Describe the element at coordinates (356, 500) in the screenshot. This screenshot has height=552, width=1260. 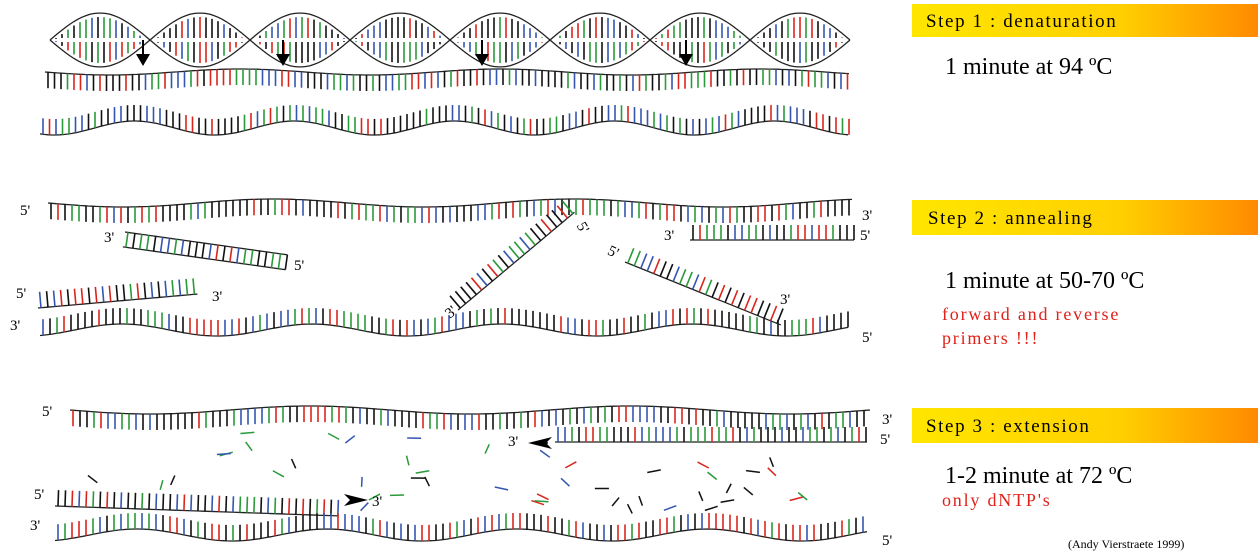
I see `arrow-head` at that location.